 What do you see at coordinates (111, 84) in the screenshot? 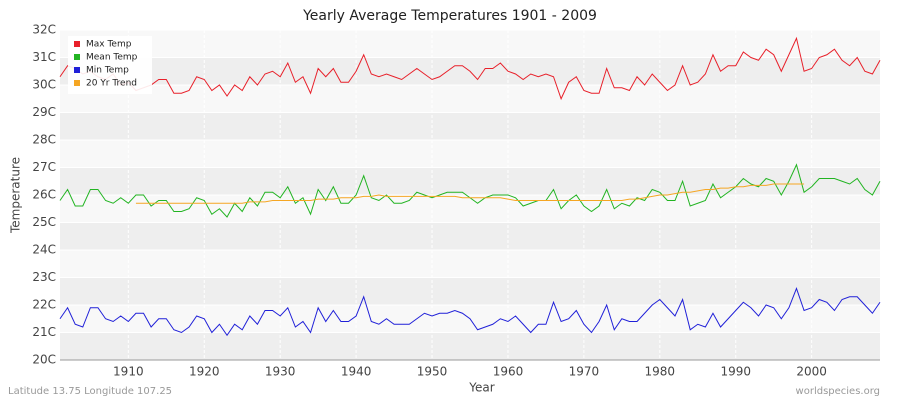
I see `legend-label: 20 Yr Trend` at bounding box center [111, 84].